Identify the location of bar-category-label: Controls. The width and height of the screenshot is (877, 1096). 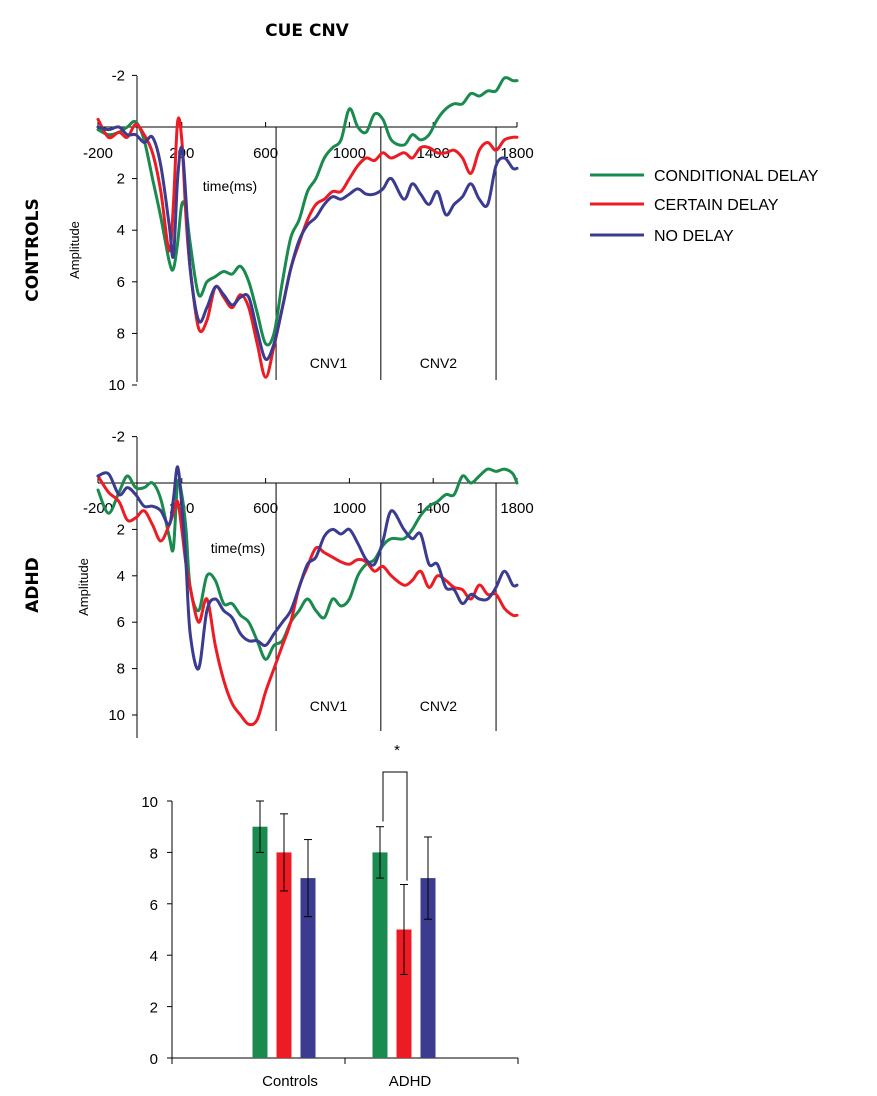
(290, 1081).